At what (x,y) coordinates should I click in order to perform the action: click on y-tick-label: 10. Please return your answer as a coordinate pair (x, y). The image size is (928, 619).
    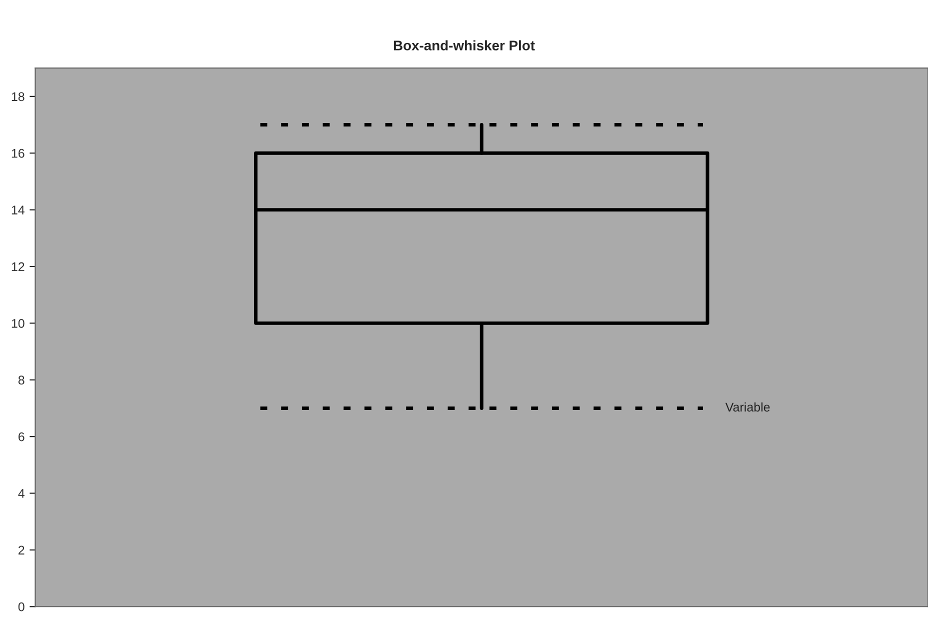
    Looking at the image, I should click on (18, 323).